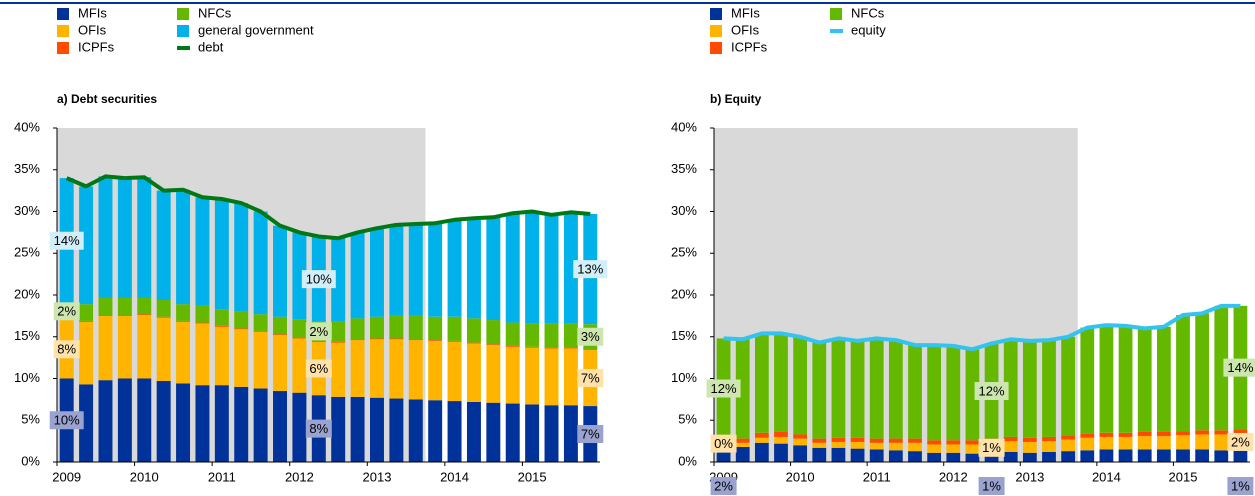  I want to click on top-rule, so click(627, 3).